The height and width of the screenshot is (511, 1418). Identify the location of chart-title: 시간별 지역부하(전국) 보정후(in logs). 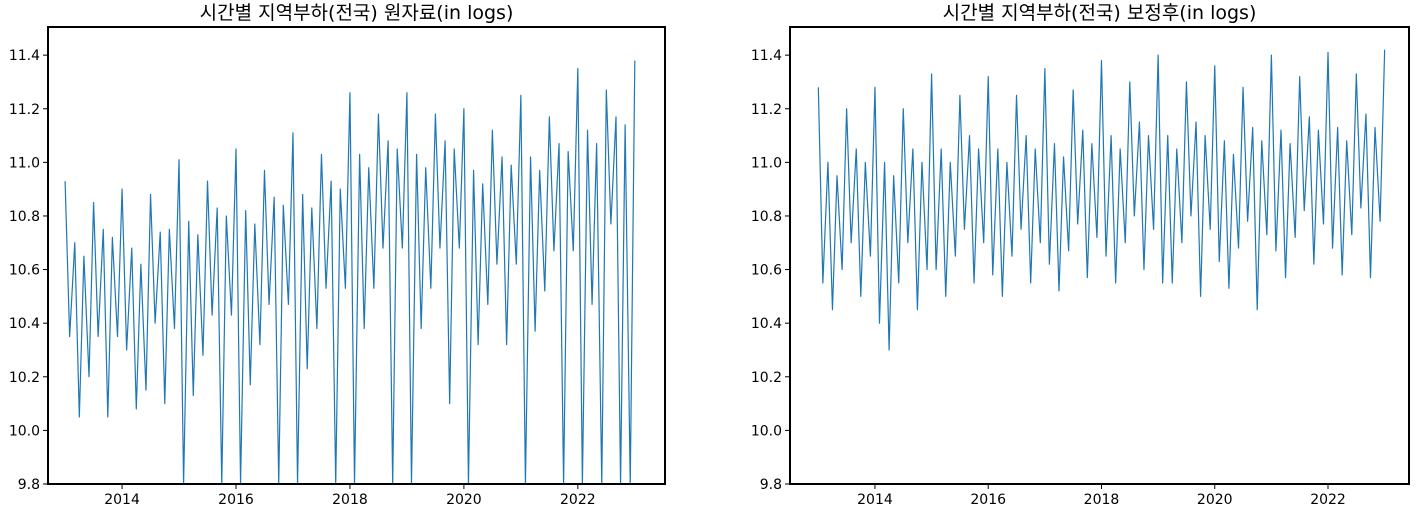
(1100, 13).